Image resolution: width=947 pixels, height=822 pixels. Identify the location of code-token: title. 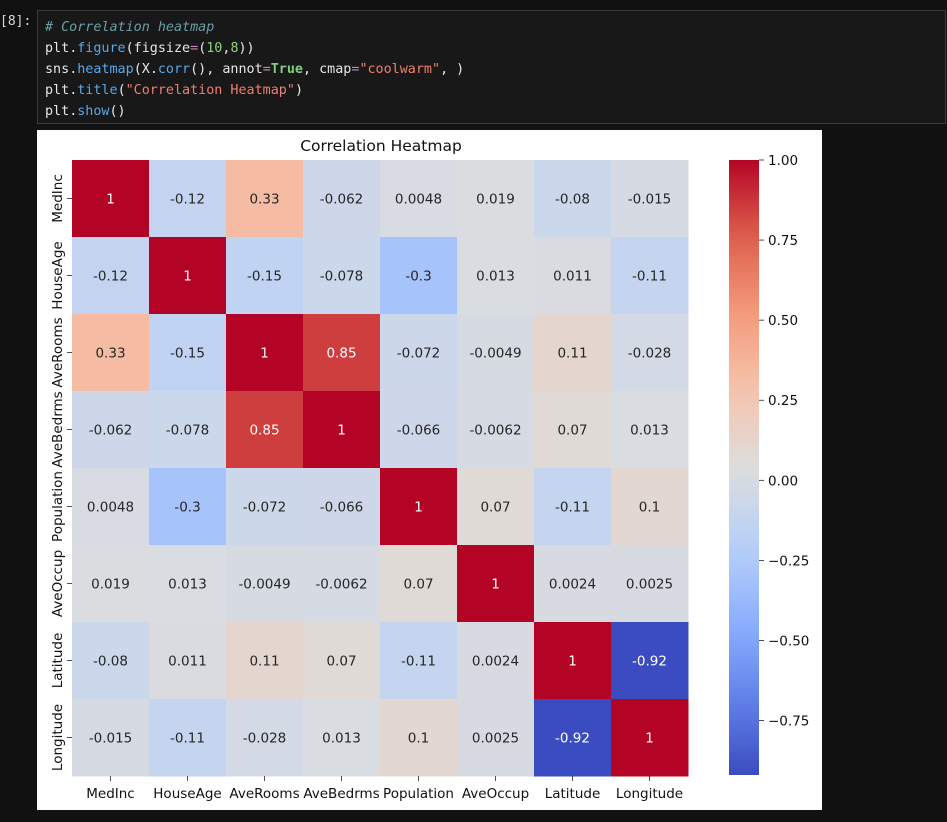
(97, 90).